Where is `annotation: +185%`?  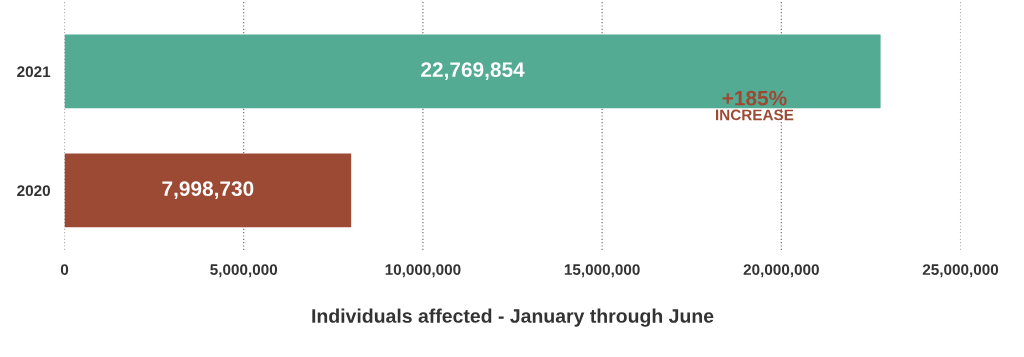
annotation: +185% is located at coordinates (754, 98).